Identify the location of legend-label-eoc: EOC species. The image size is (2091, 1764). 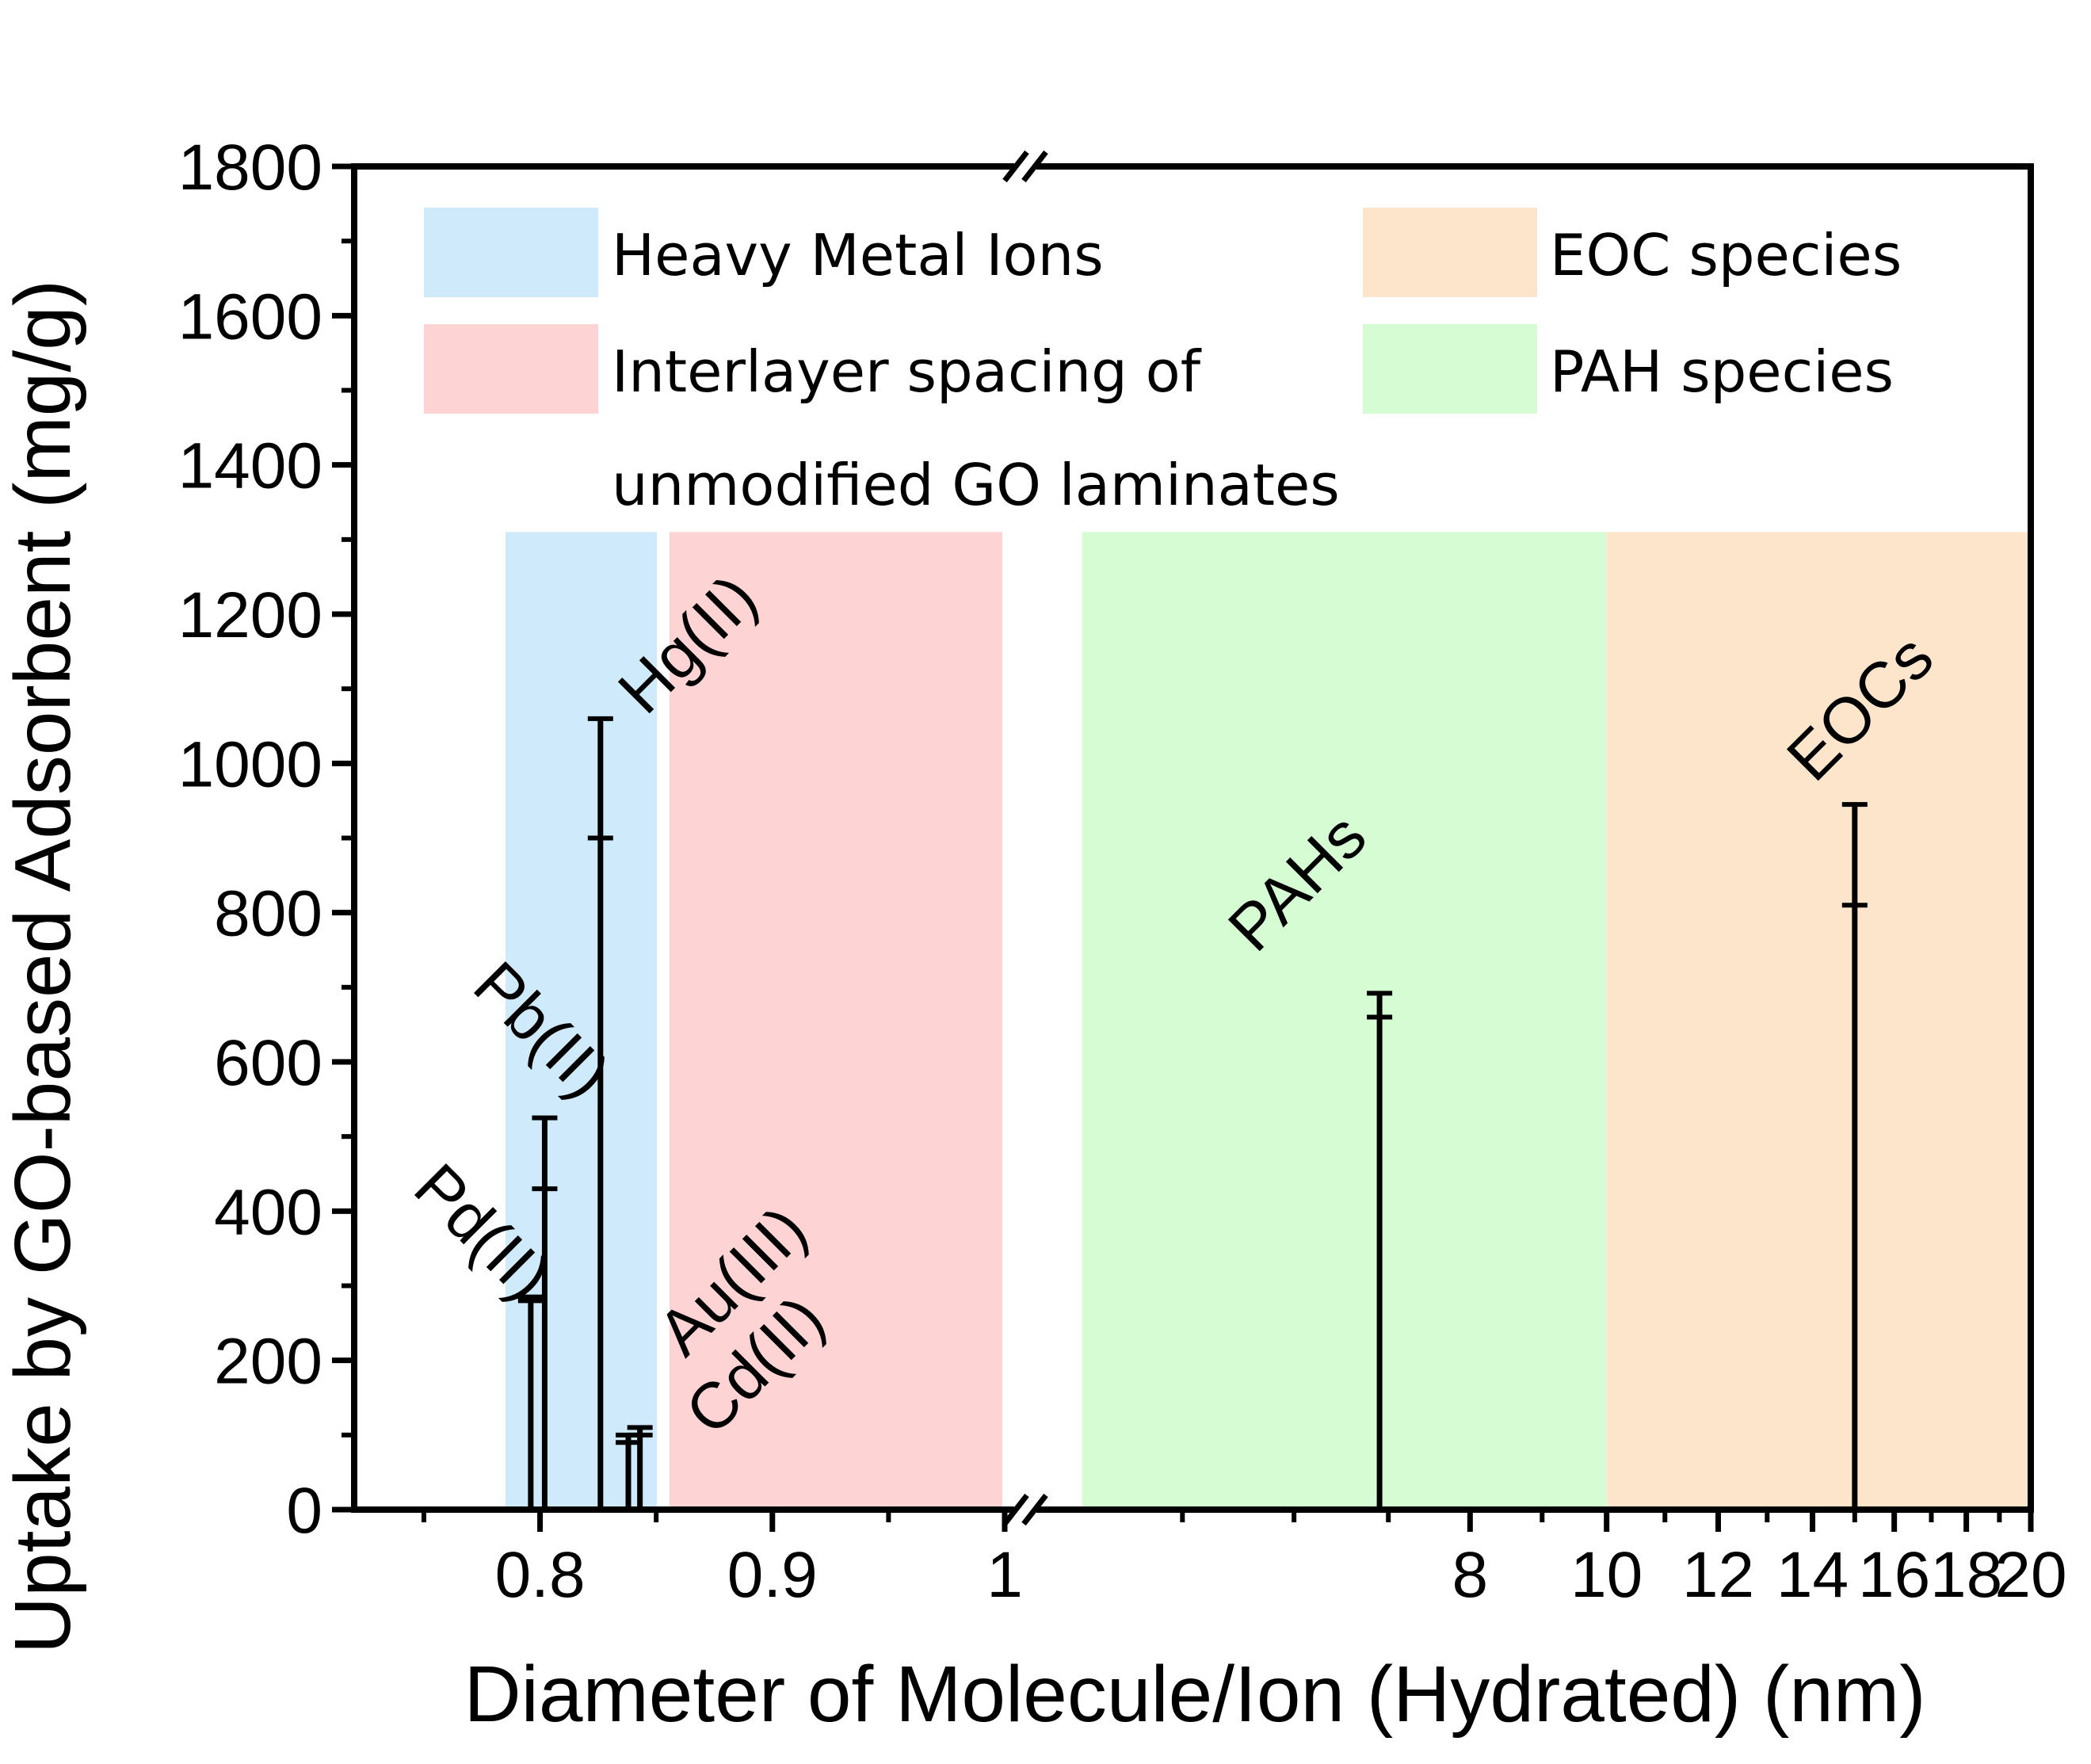
(1726, 255).